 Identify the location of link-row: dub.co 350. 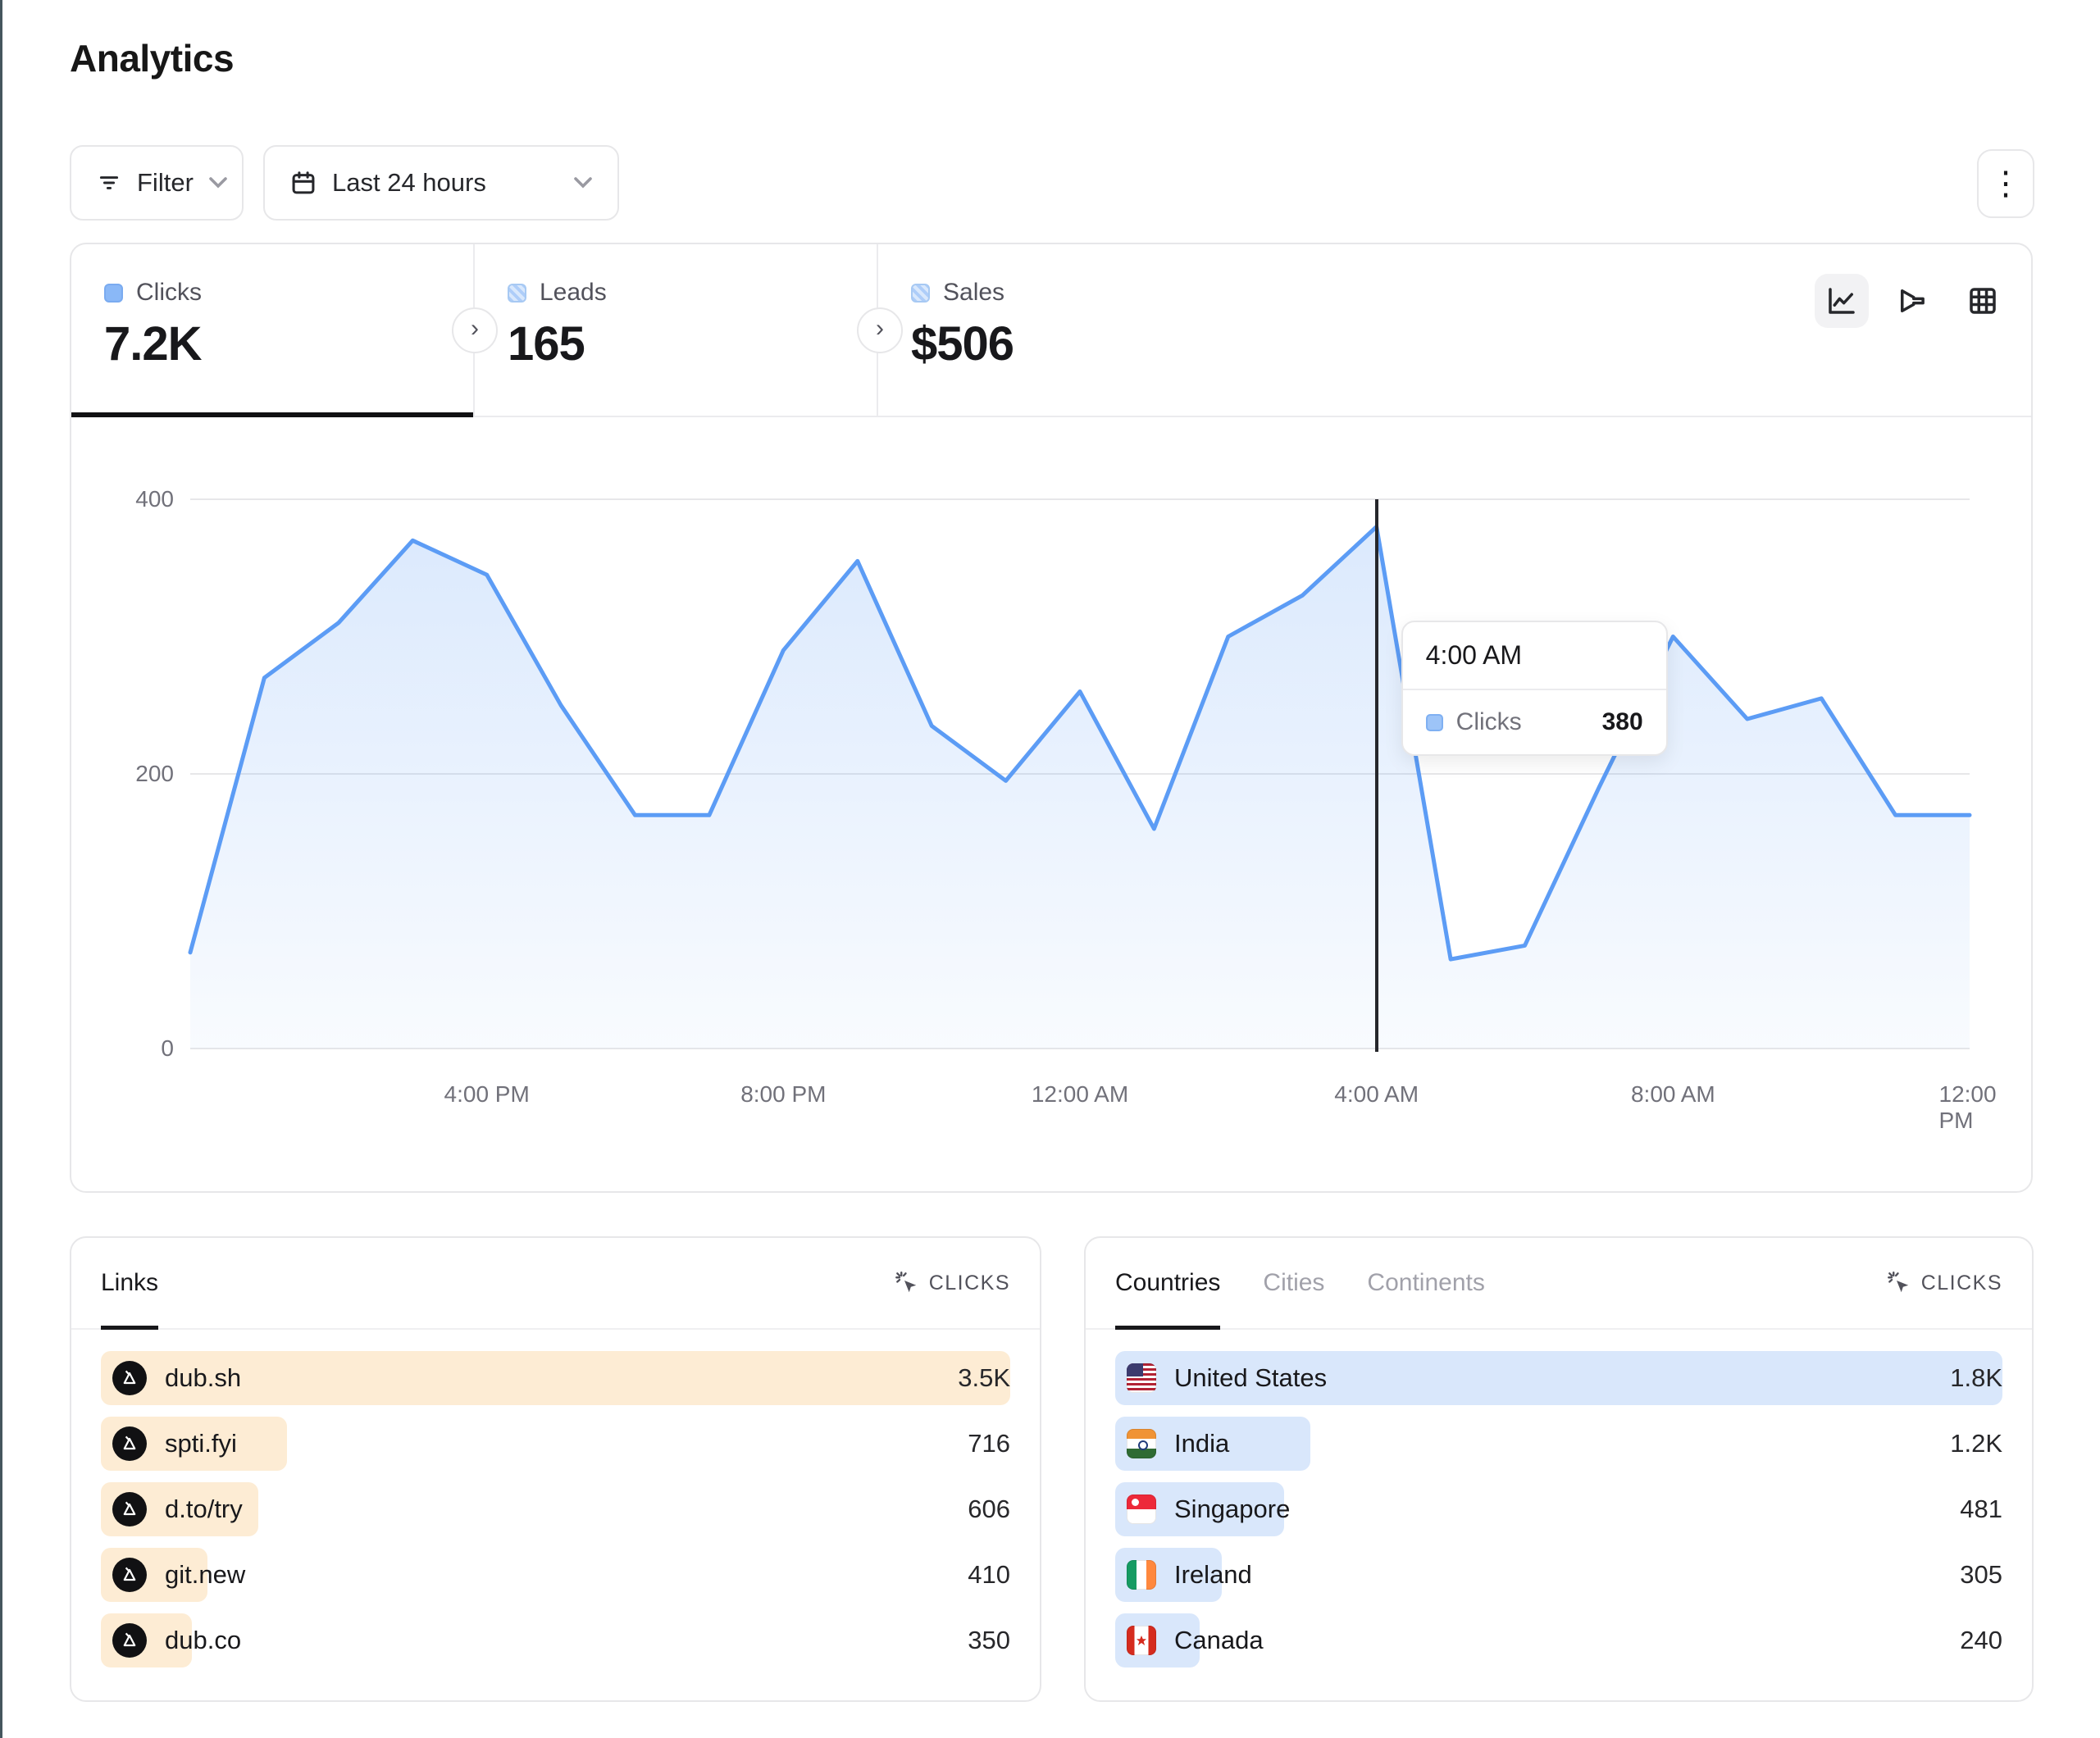
(555, 1640).